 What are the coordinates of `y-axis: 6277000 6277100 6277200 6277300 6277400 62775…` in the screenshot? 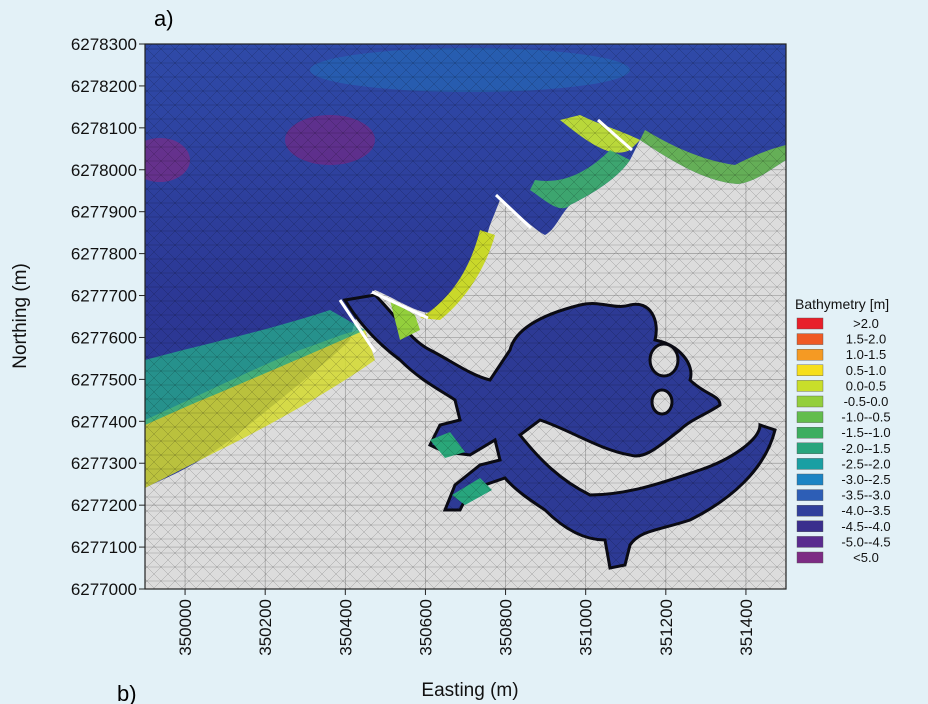 It's located at (108, 317).